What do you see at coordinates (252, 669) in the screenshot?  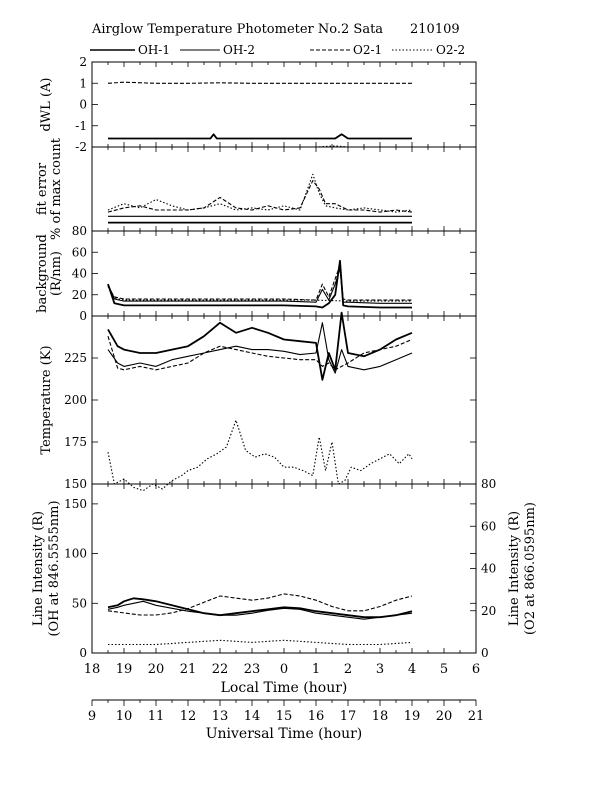 I see `local-time-tick-label: 23` at bounding box center [252, 669].